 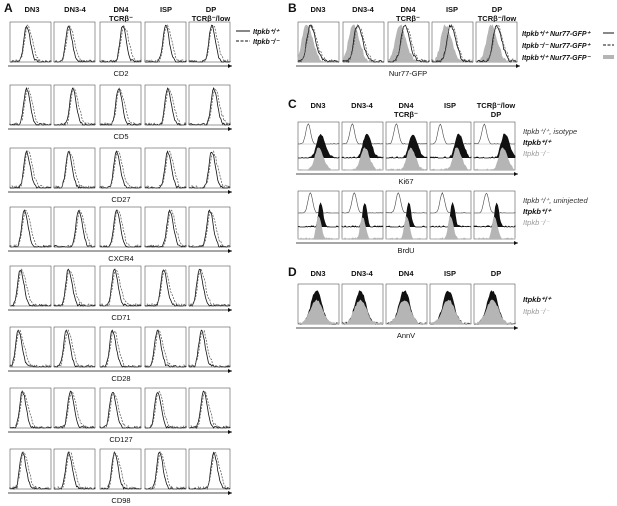 What do you see at coordinates (557, 34) in the screenshot?
I see `legend-label: Itpkb⁺/⁺ Nur77-GFP⁺` at bounding box center [557, 34].